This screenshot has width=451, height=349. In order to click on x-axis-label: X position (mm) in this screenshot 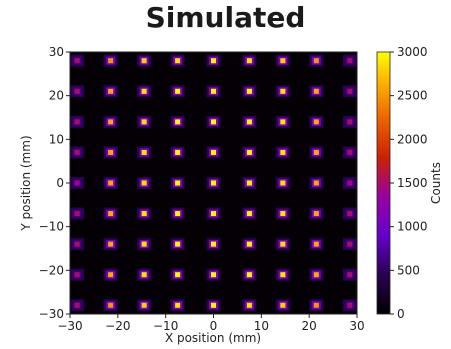, I will do `click(213, 338)`.